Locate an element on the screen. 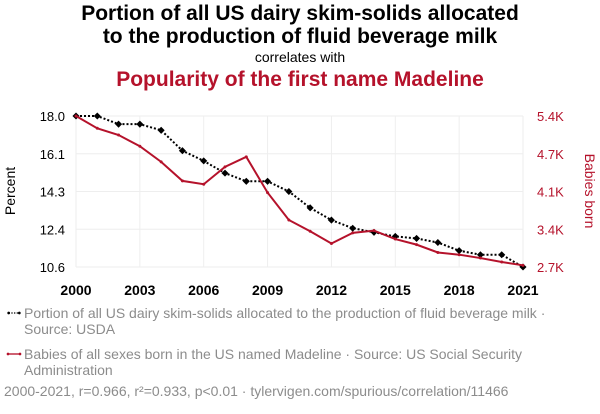 The height and width of the screenshot is (414, 600). right-axis-ticks: 5.4K 4.7K 4.1K 3.4K 2.7K is located at coordinates (550, 192).